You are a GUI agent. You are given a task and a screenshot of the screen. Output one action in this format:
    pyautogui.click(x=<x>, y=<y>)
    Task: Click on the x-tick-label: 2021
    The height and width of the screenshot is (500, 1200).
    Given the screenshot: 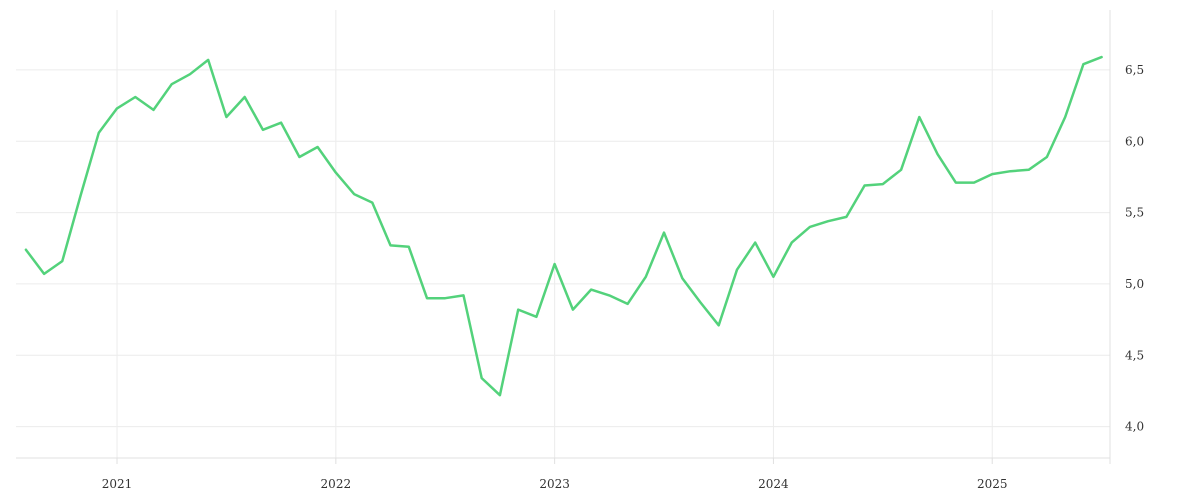 What is the action you would take?
    pyautogui.click(x=117, y=484)
    